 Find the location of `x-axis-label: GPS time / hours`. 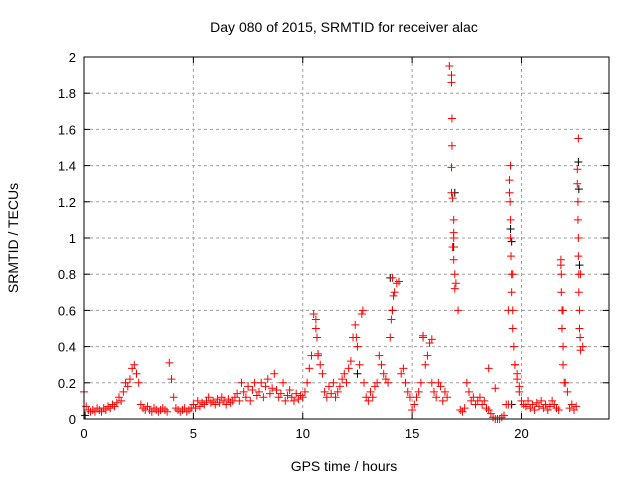

x-axis-label: GPS time / hours is located at coordinates (344, 466).